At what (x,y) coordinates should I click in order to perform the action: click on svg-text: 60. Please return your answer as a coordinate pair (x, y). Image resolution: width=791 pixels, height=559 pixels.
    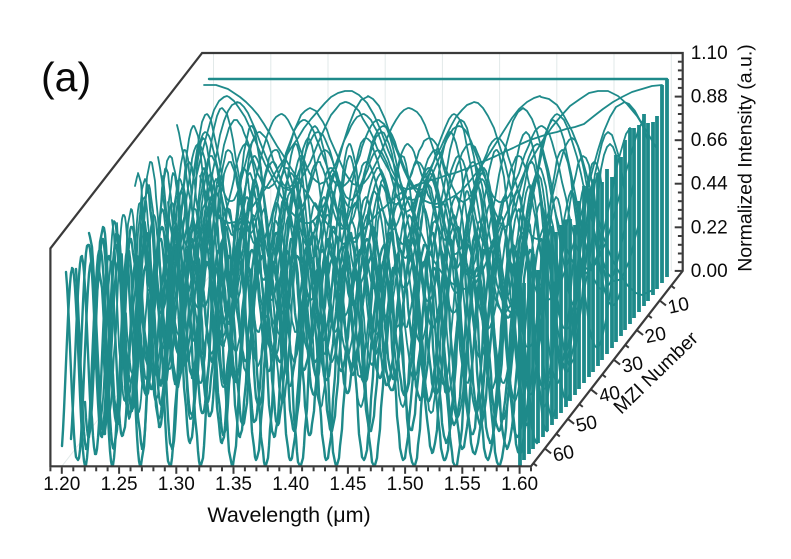
    Looking at the image, I should click on (563, 454).